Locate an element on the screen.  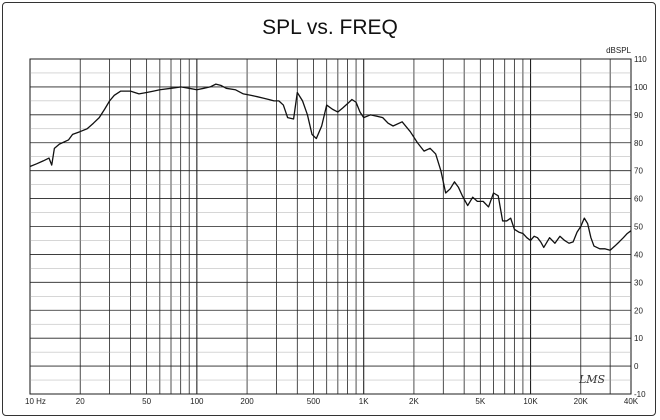
x-tick-label: 40K is located at coordinates (631, 401).